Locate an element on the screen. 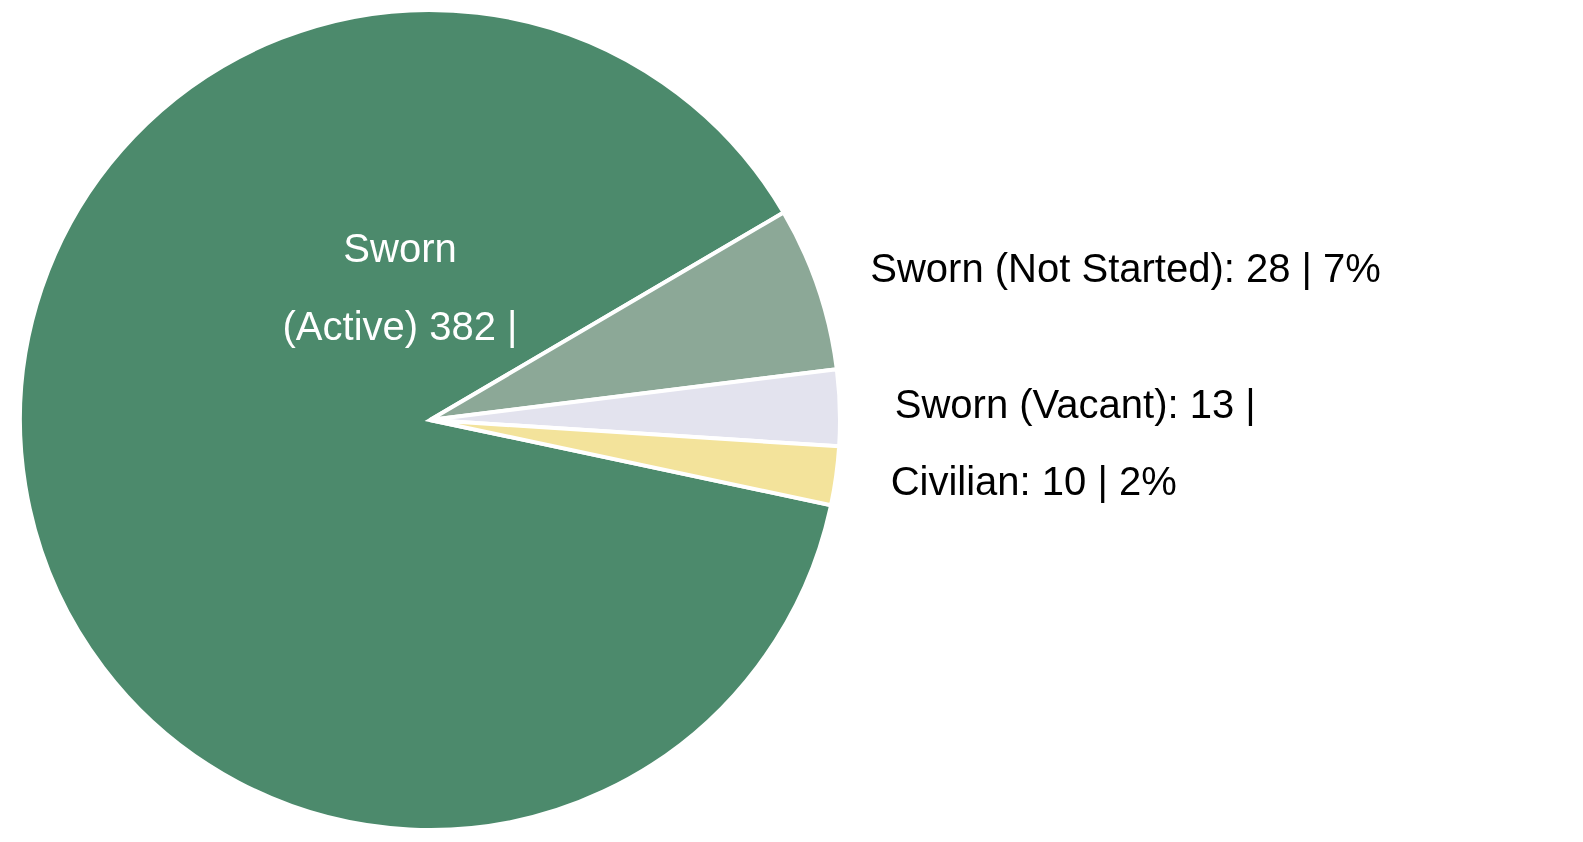 The width and height of the screenshot is (1583, 842). slice-label: Civilian: 10 | 2% is located at coordinates (1033, 481).